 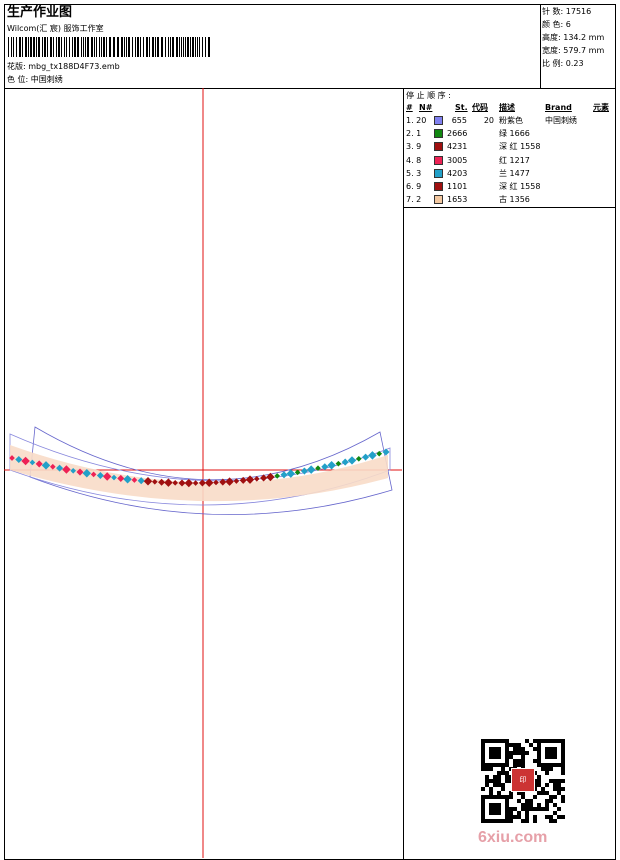 I want to click on col-hash: #, so click(x=409, y=107).